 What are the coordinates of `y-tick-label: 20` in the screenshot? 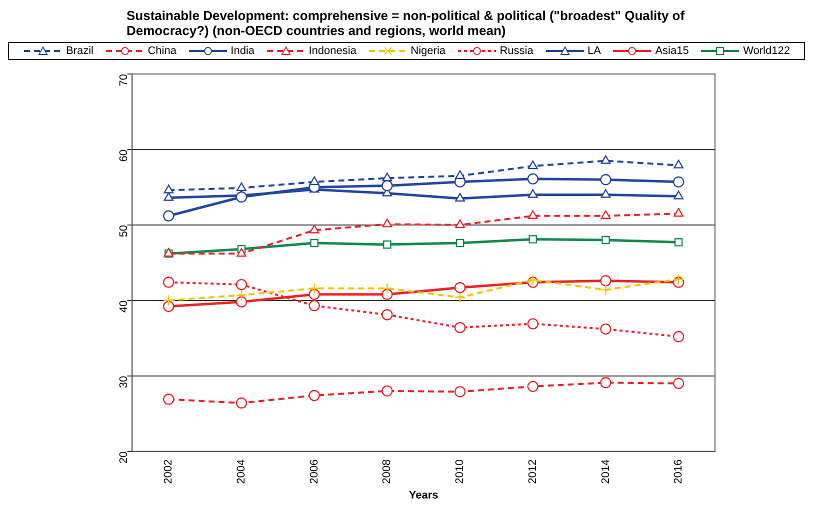 It's located at (124, 457).